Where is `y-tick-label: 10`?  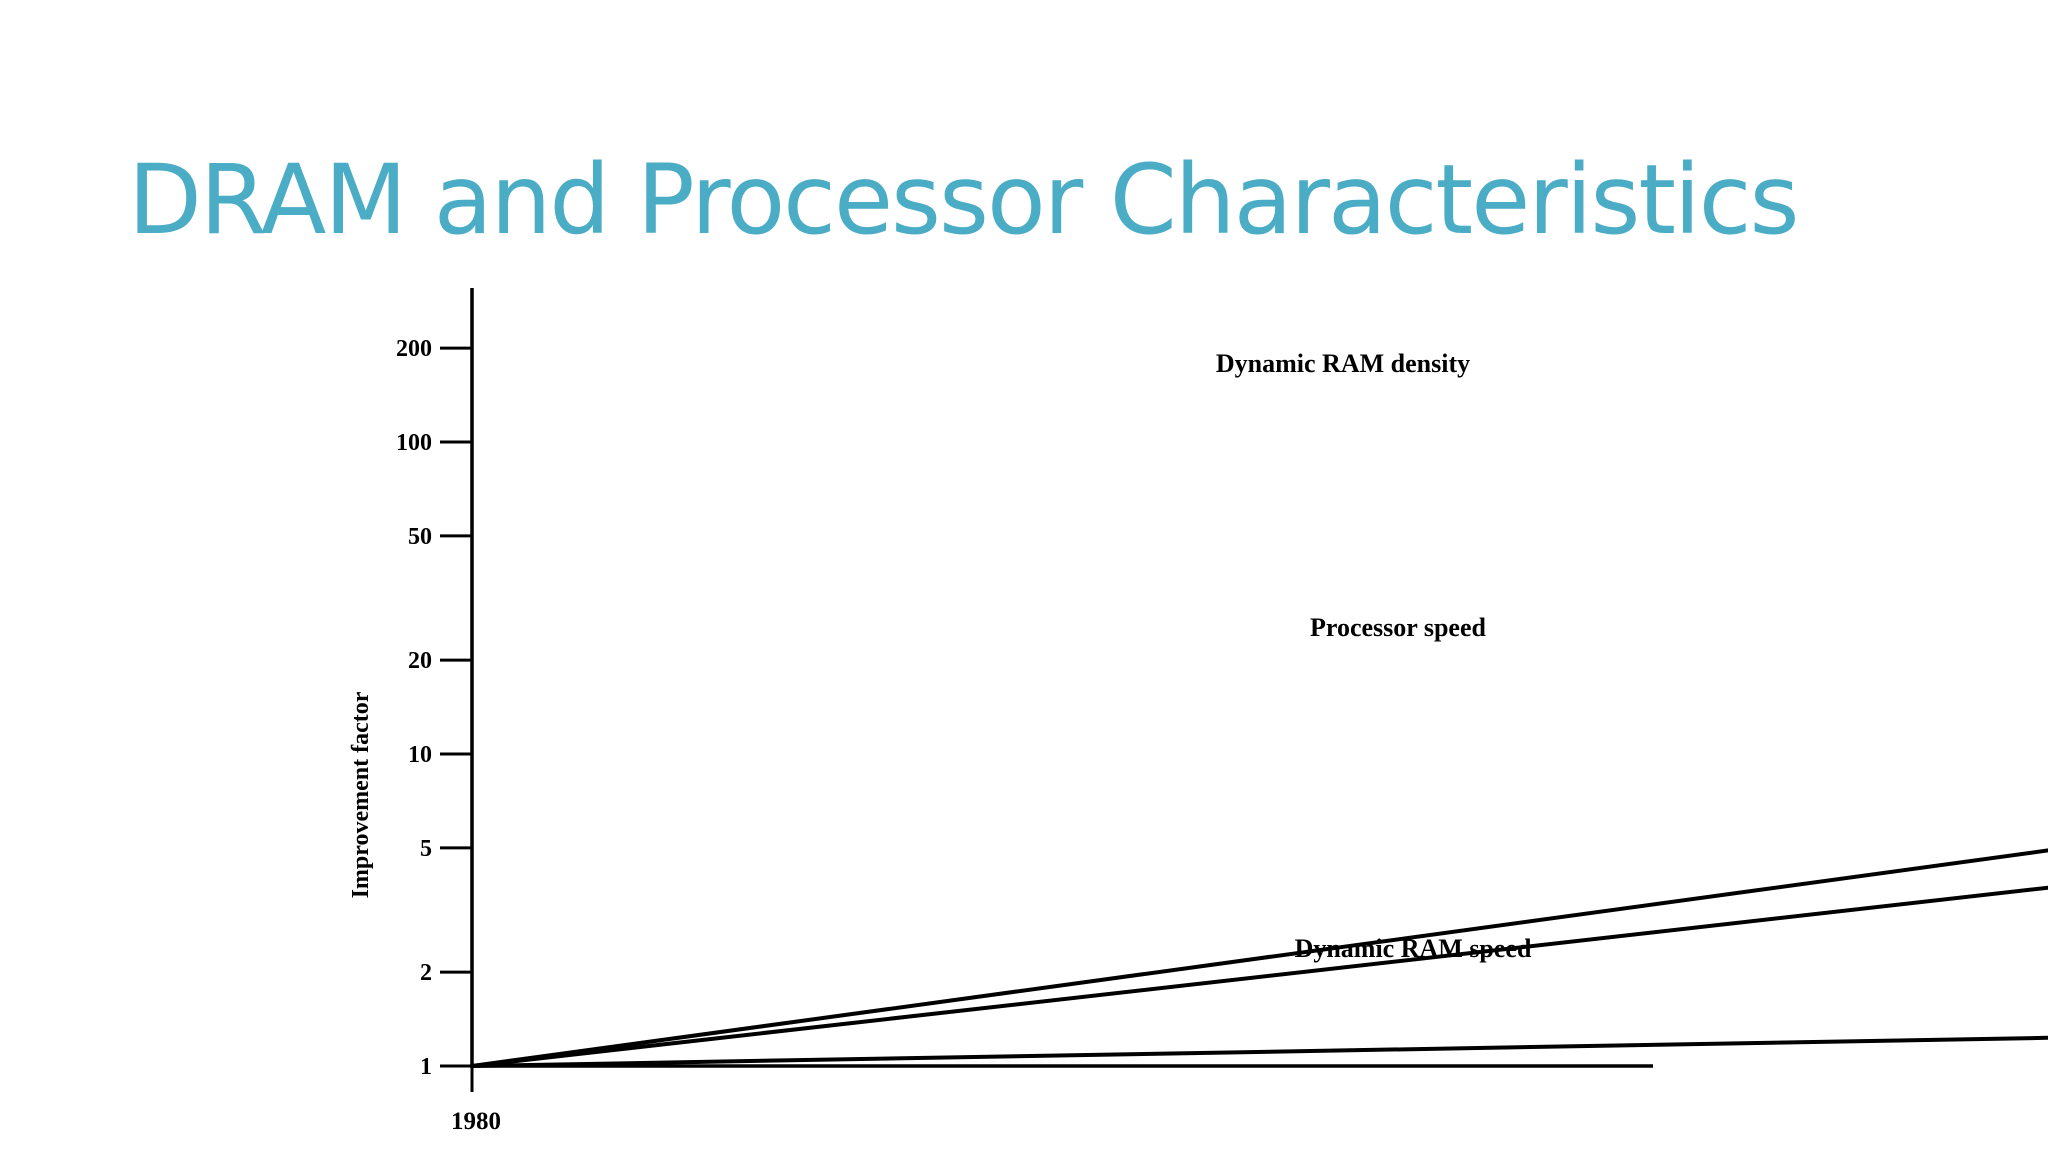 y-tick-label: 10 is located at coordinates (420, 755).